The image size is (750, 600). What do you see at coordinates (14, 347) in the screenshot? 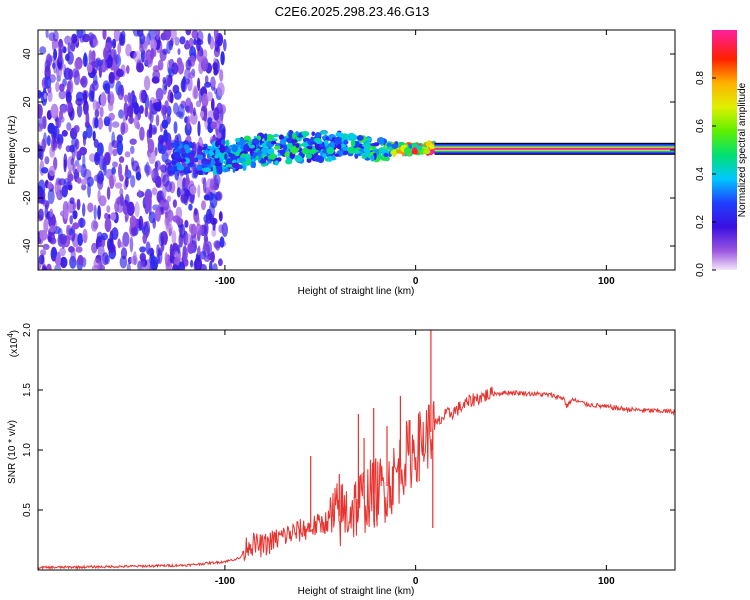
I see `snr-scale-prefix: (x10` at bounding box center [14, 347].